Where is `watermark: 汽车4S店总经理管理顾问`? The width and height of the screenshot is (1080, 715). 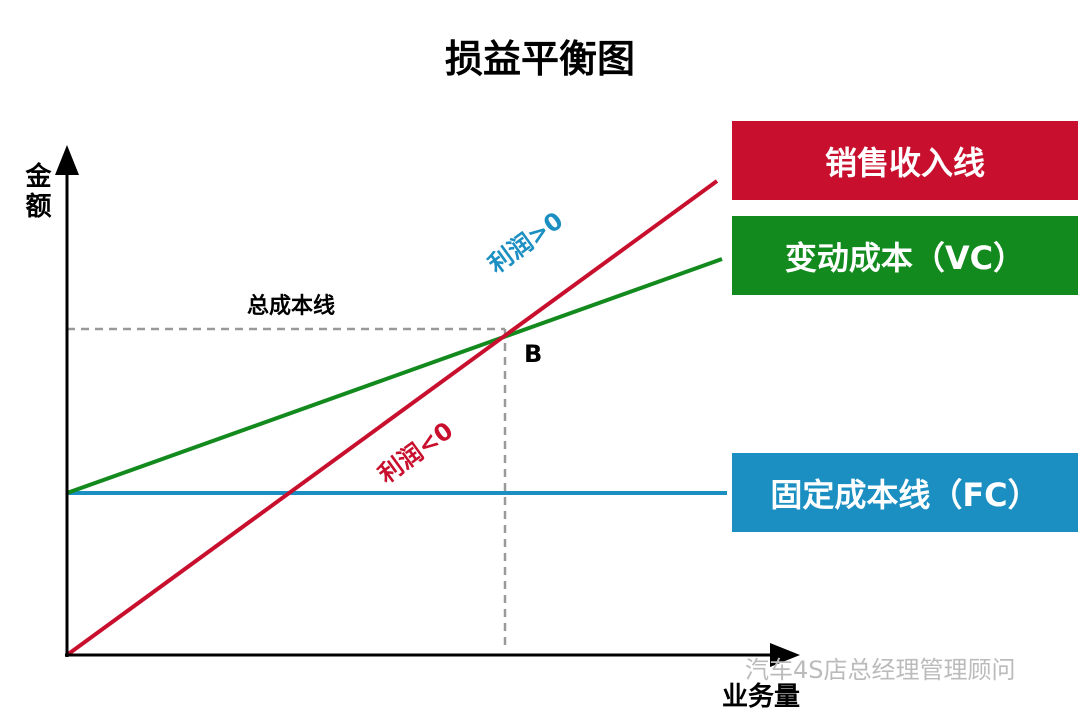 watermark: 汽车4S店总经理管理顾问 is located at coordinates (880, 670).